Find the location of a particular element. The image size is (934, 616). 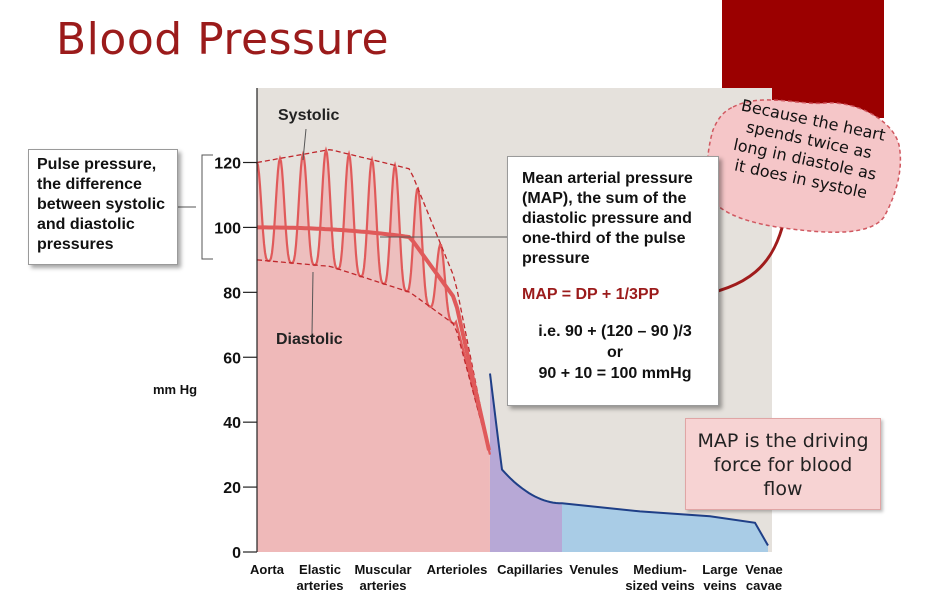

x-category-label: Large is located at coordinates (719, 569).